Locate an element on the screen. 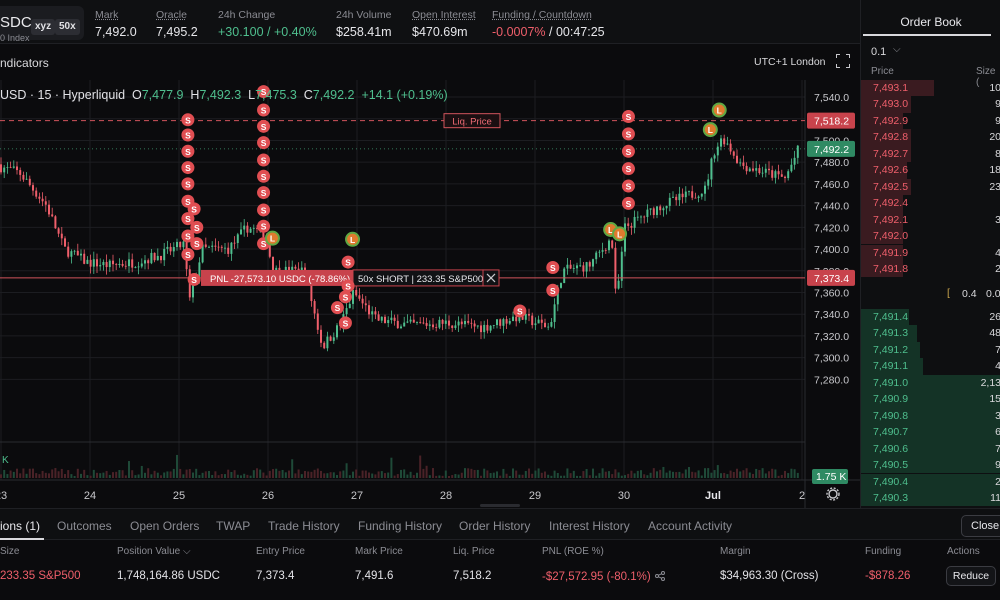 The height and width of the screenshot is (600, 1000). market-selector: SDC 0 Index xyz 50x is located at coordinates (42, 24).